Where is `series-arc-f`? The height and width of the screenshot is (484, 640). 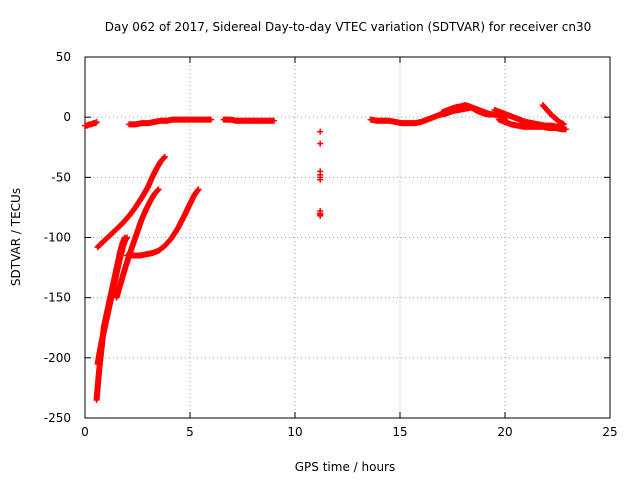 series-arc-f is located at coordinates (163, 222).